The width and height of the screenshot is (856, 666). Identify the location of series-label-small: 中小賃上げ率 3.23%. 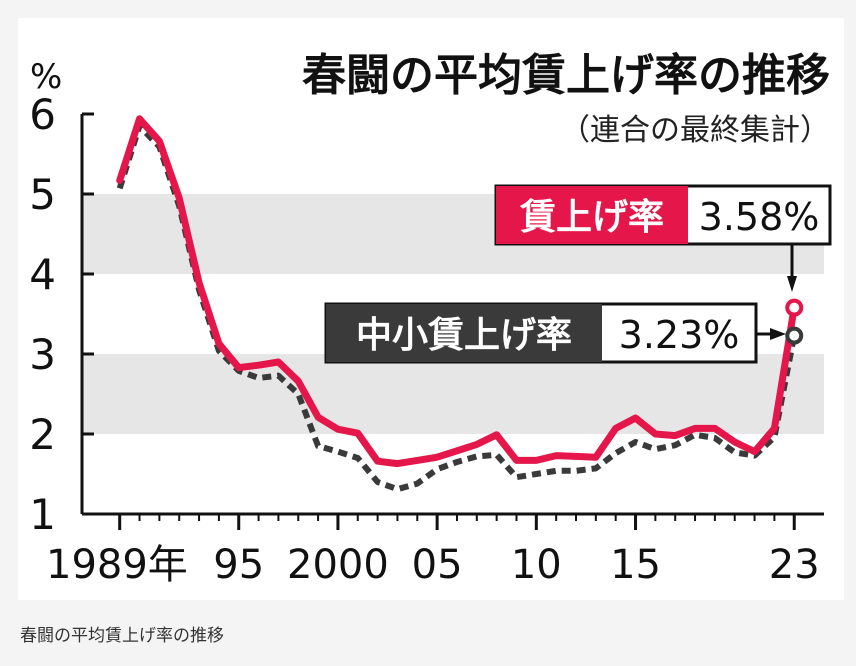
(555, 333).